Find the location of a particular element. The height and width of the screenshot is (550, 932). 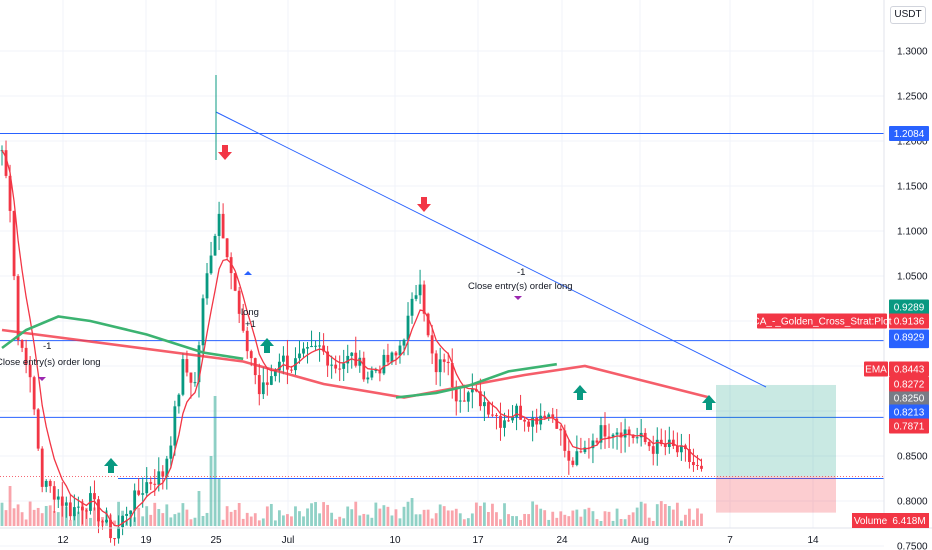

currency-button: USDT is located at coordinates (908, 15).